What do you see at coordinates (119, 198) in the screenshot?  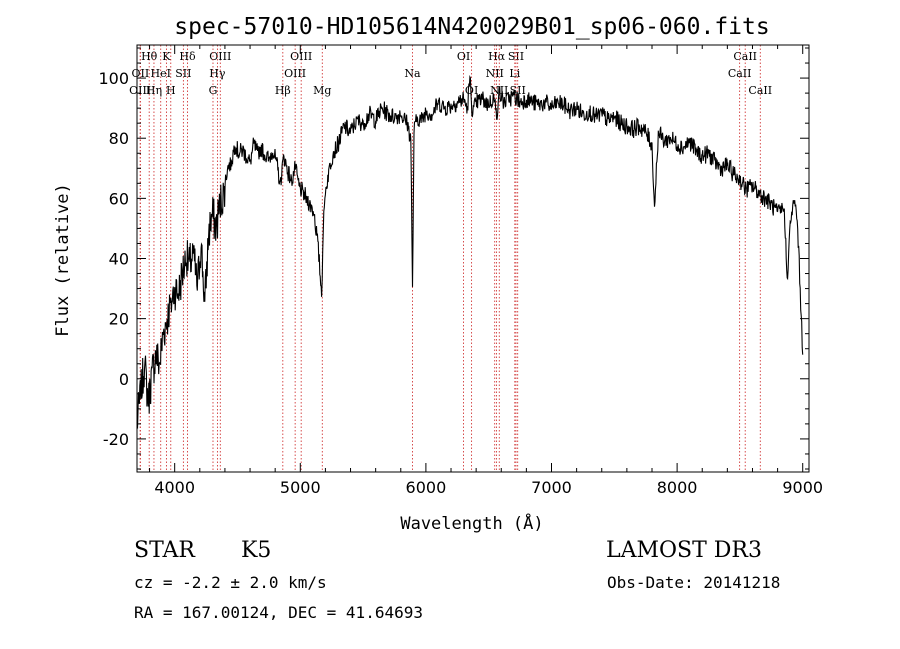 I see `y-tick-label: 60` at bounding box center [119, 198].